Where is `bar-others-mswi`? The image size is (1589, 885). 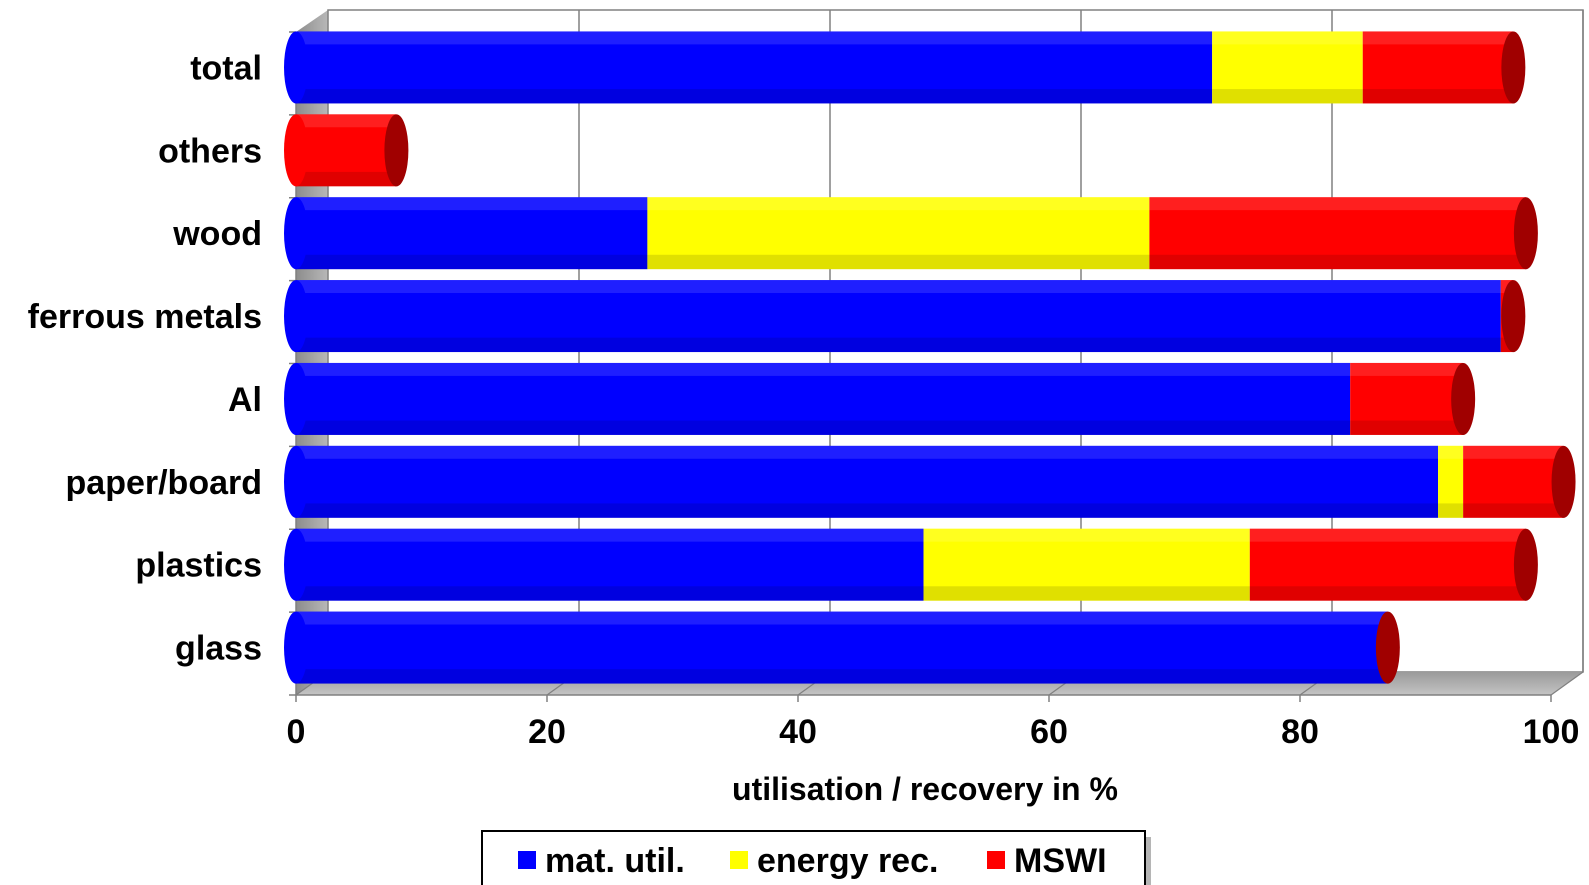
bar-others-mswi is located at coordinates (340, 150).